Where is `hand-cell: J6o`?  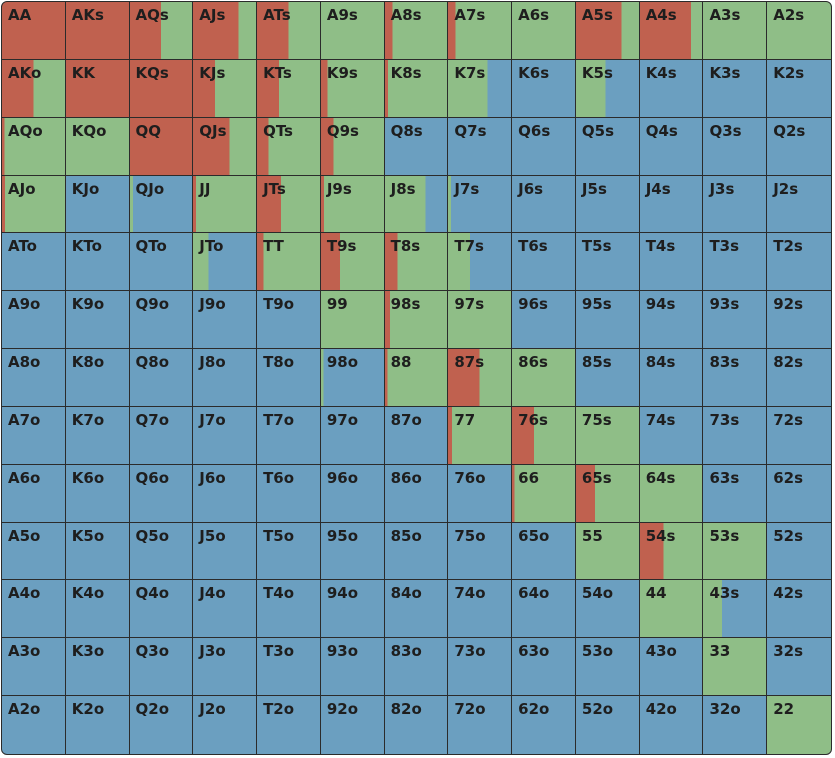 hand-cell: J6o is located at coordinates (225, 493).